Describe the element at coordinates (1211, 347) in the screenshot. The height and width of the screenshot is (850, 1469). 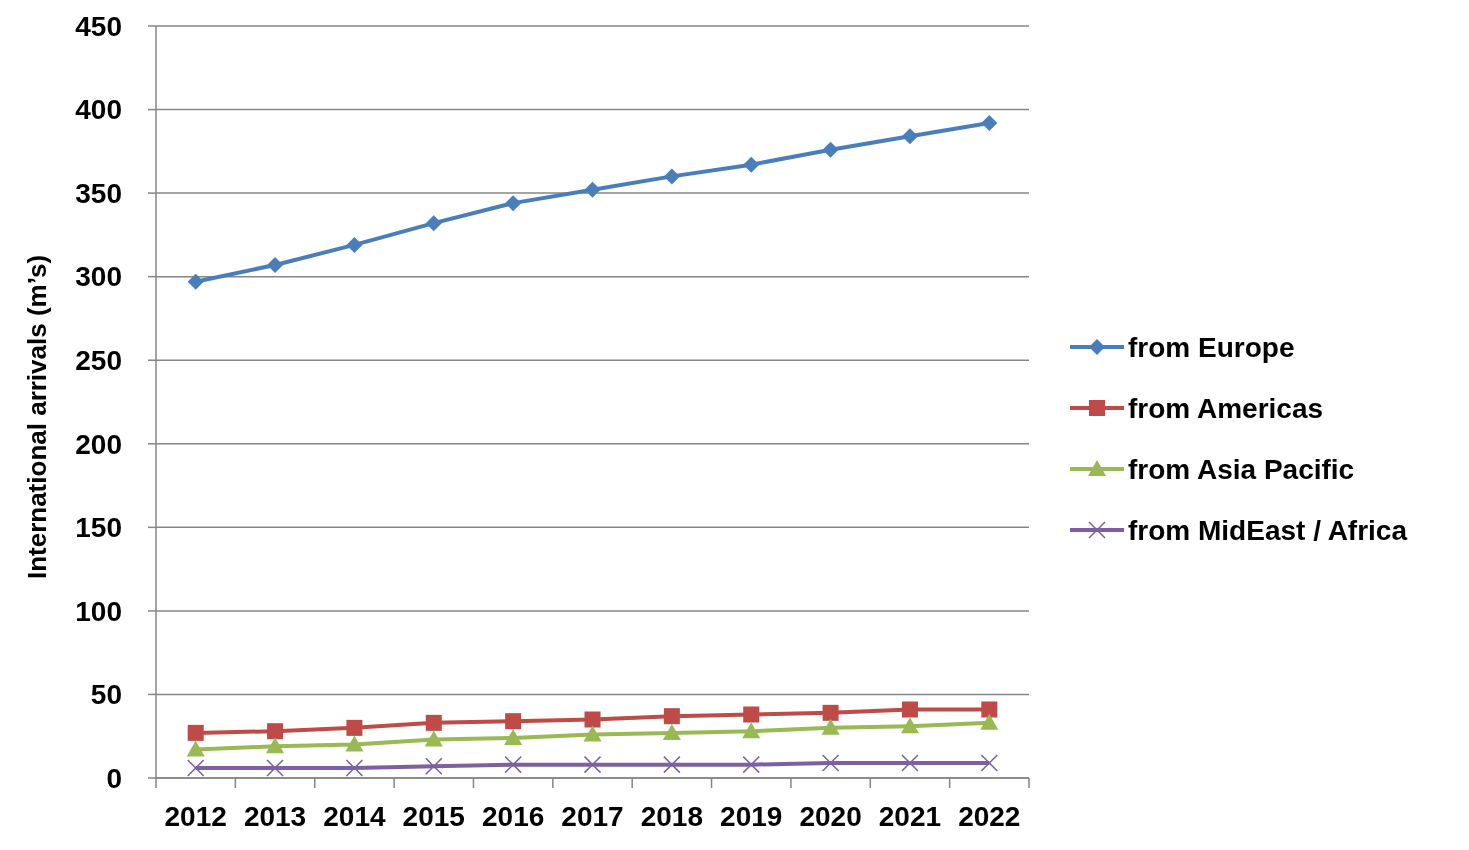
I see `legend-label: from Europe` at that location.